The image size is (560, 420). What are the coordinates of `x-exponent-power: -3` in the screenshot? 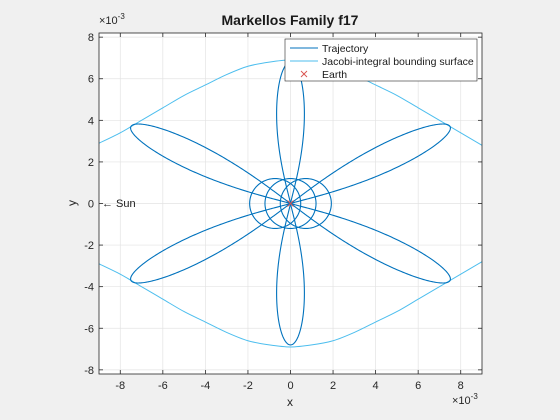 It's located at (475, 396).